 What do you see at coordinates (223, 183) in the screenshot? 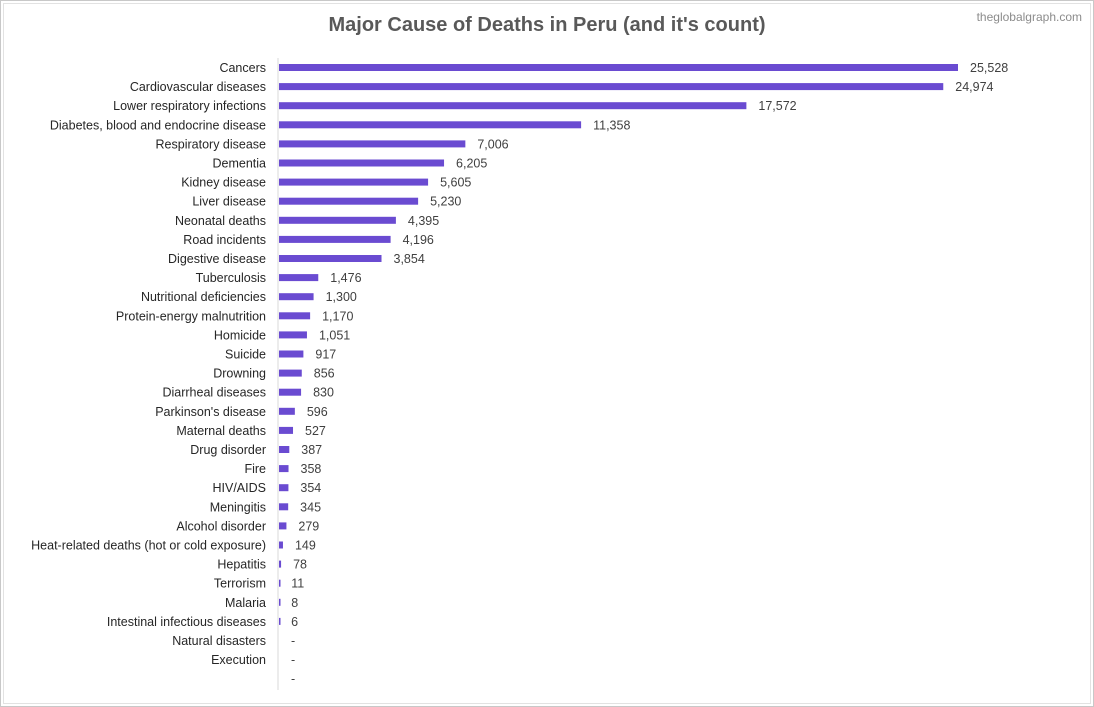
I see `category-label: Kidney disease` at bounding box center [223, 183].